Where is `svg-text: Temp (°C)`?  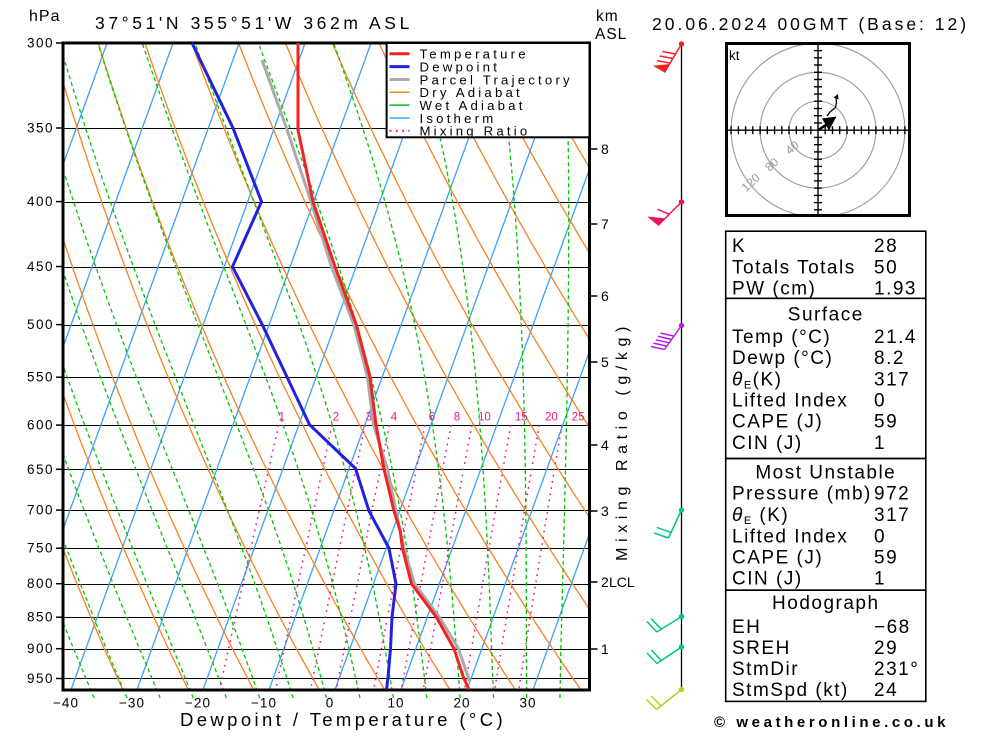 svg-text: Temp (°C) is located at coordinates (781, 337).